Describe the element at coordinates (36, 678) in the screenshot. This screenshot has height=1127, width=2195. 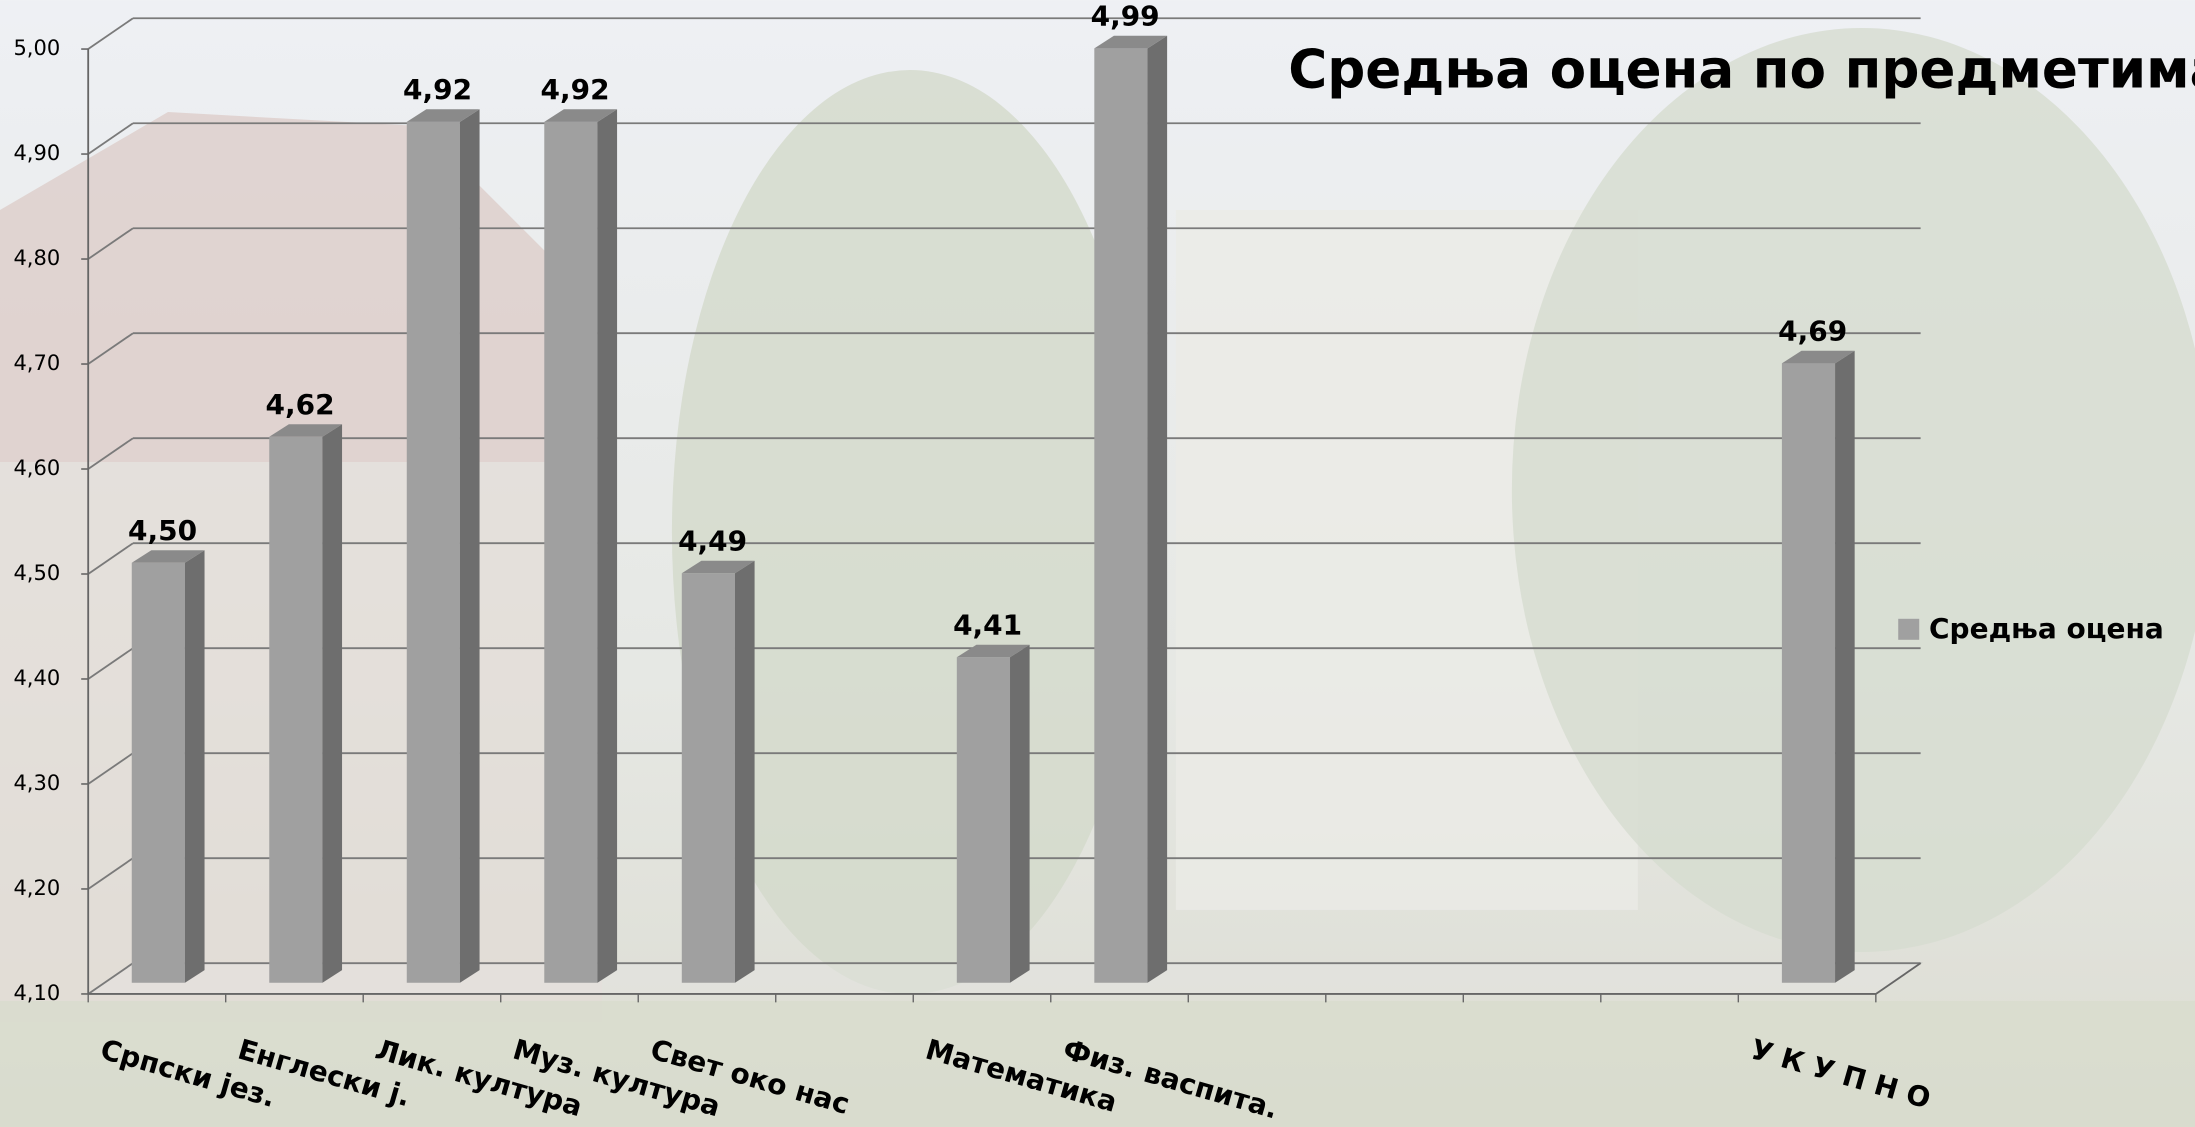
I see `y-tick-label: 4,40` at that location.